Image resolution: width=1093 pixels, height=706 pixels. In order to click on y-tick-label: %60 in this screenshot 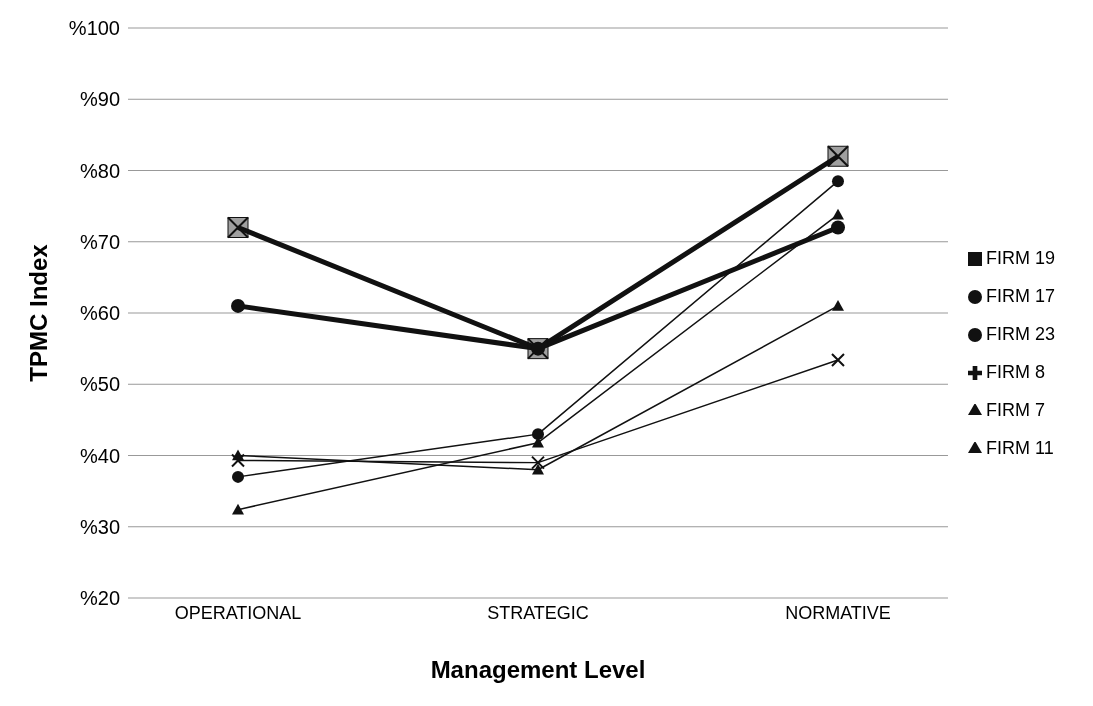, I will do `click(99, 313)`.